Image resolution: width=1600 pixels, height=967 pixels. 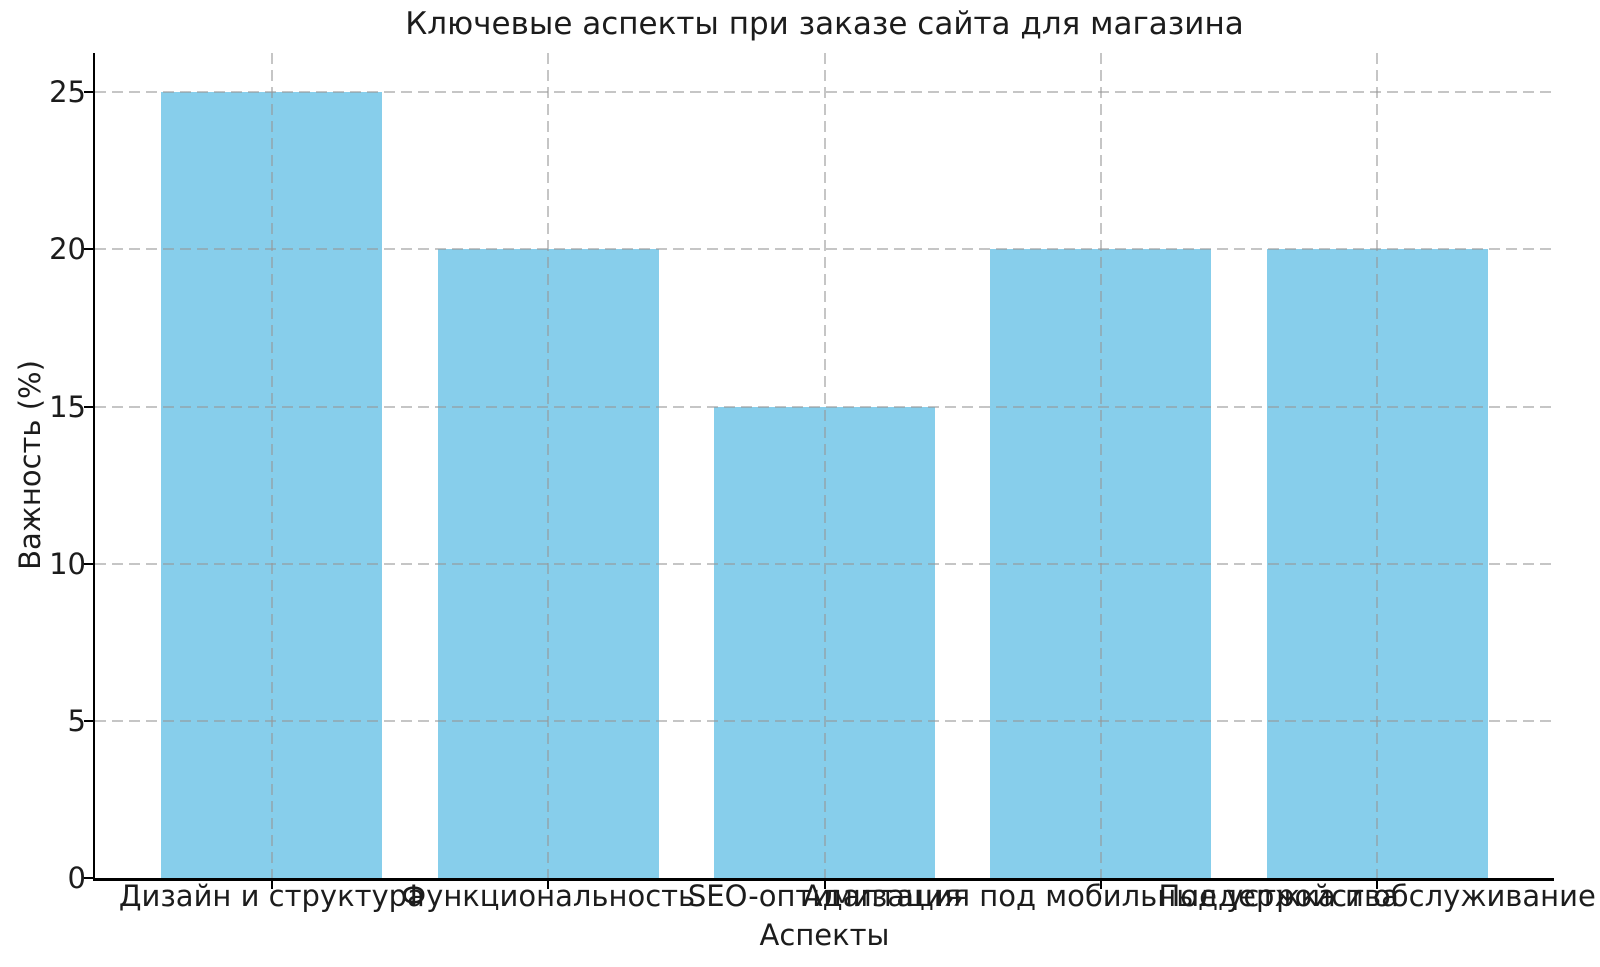 What do you see at coordinates (76, 720) in the screenshot?
I see `y-tick-label: 5` at bounding box center [76, 720].